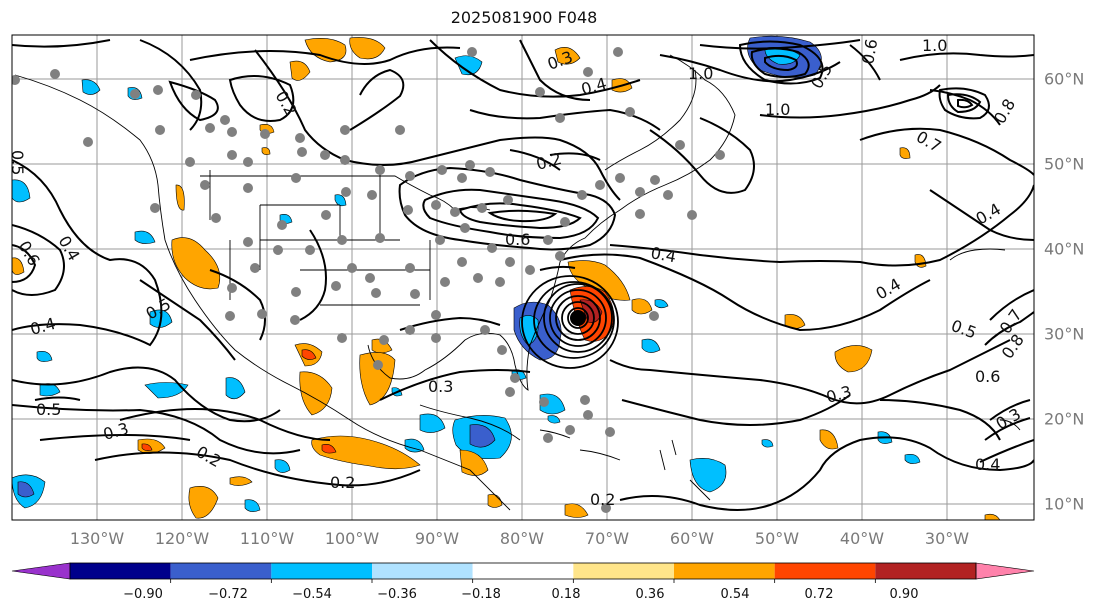 This screenshot has width=1105, height=615. I want to click on colorbar-tick: 0.72, so click(819, 594).